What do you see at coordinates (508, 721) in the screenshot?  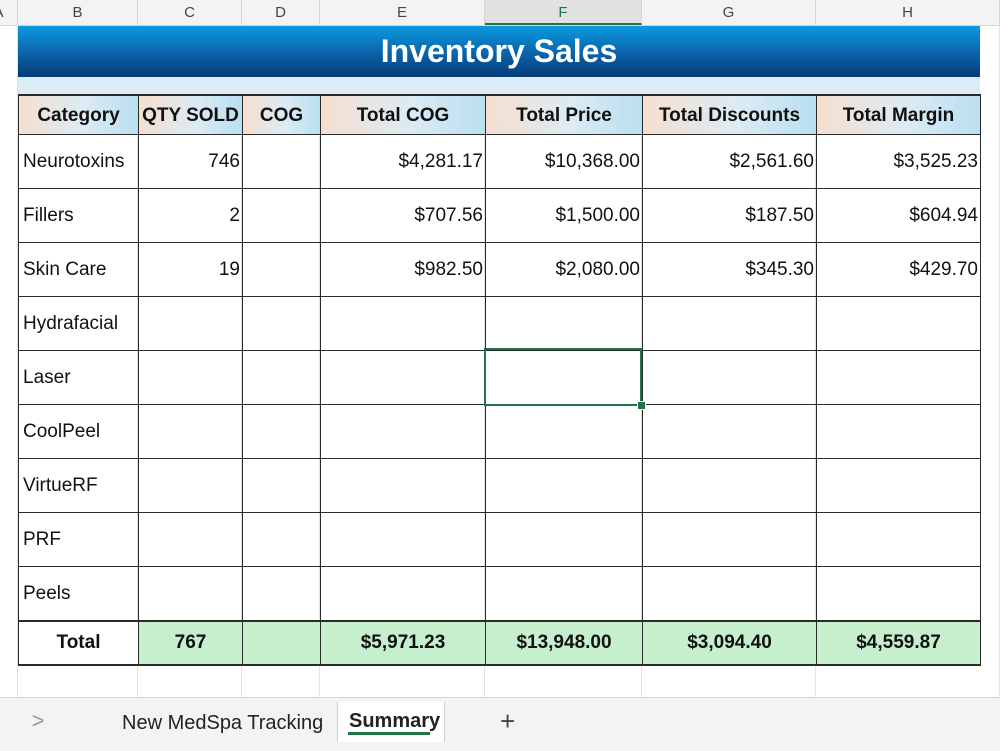 I see `plus-icon: +` at bounding box center [508, 721].